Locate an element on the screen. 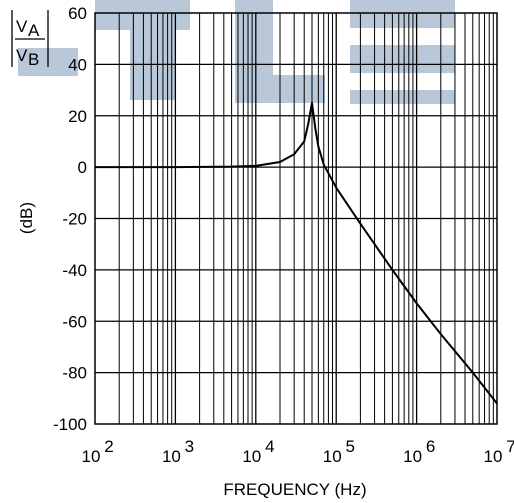  y-tick-label: 20 is located at coordinates (77, 116).